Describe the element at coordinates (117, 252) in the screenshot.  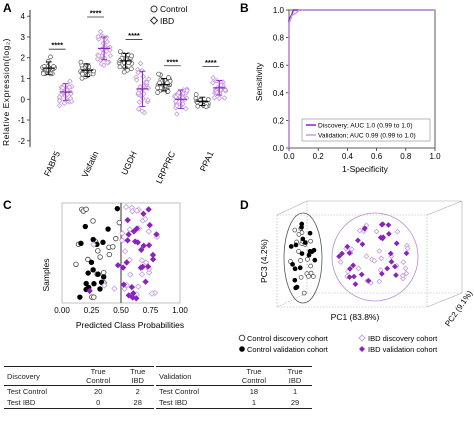
I see `panel-c-points` at that location.